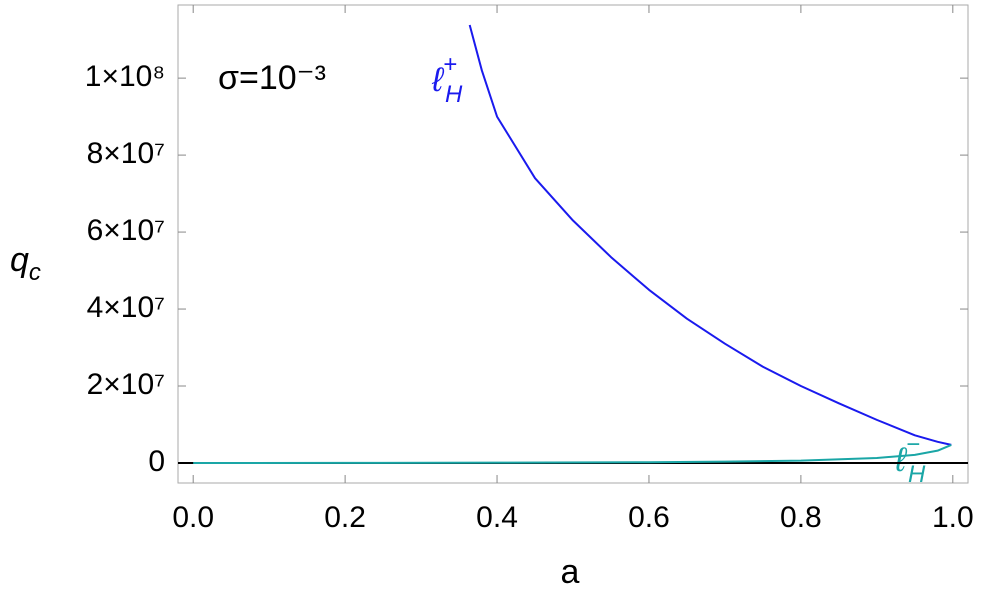 This screenshot has height=597, width=981. I want to click on series-label-sup: −, so click(913, 444).